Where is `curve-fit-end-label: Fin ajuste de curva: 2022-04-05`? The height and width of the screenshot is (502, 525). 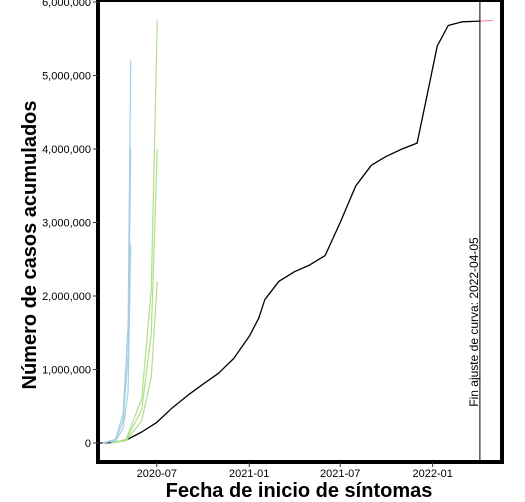 curve-fit-end-label: Fin ajuste de curva: 2022-04-05 is located at coordinates (474, 322).